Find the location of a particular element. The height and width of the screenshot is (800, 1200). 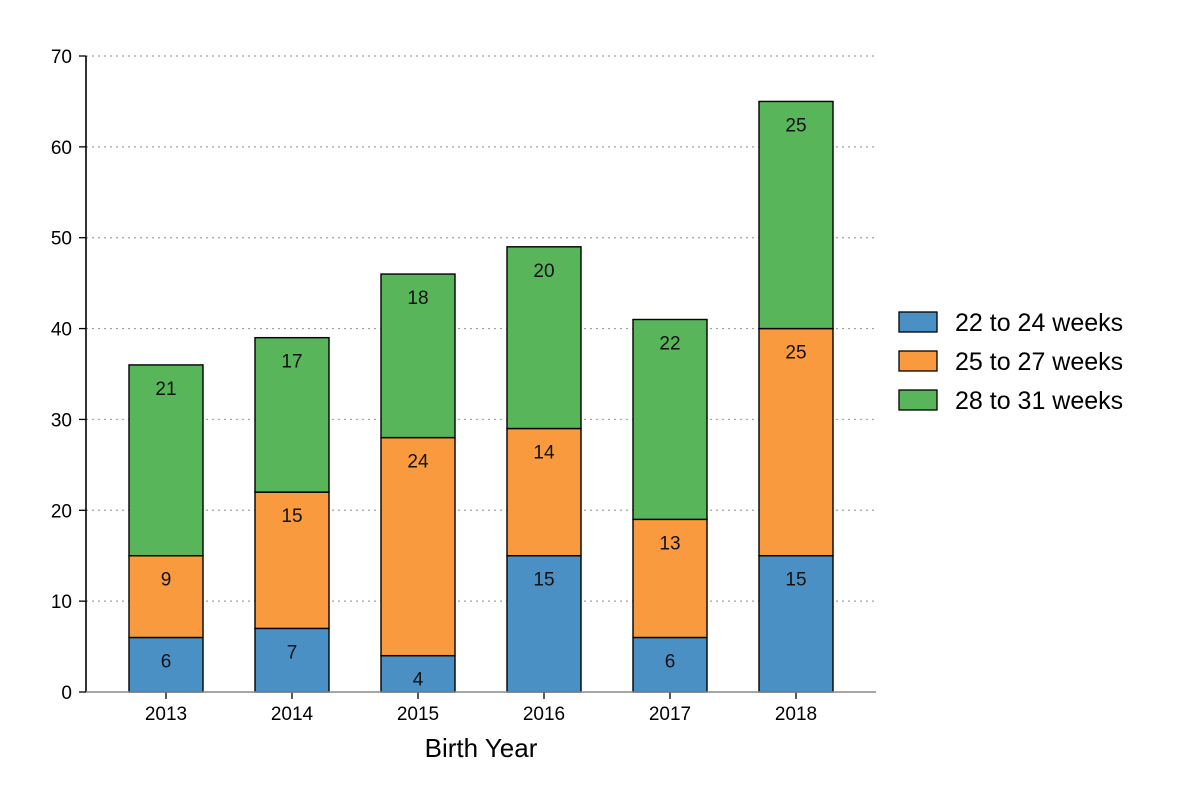

y-tick-label: 50 is located at coordinates (61, 239).